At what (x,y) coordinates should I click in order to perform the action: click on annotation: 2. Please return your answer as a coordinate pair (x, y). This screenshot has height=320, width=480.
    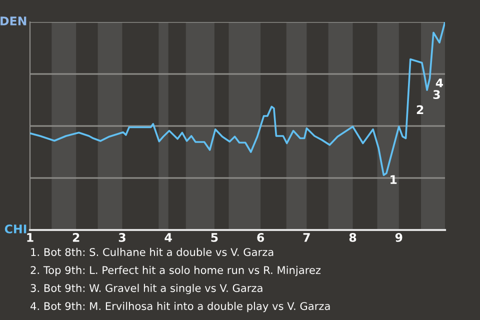
    Looking at the image, I should click on (420, 109).